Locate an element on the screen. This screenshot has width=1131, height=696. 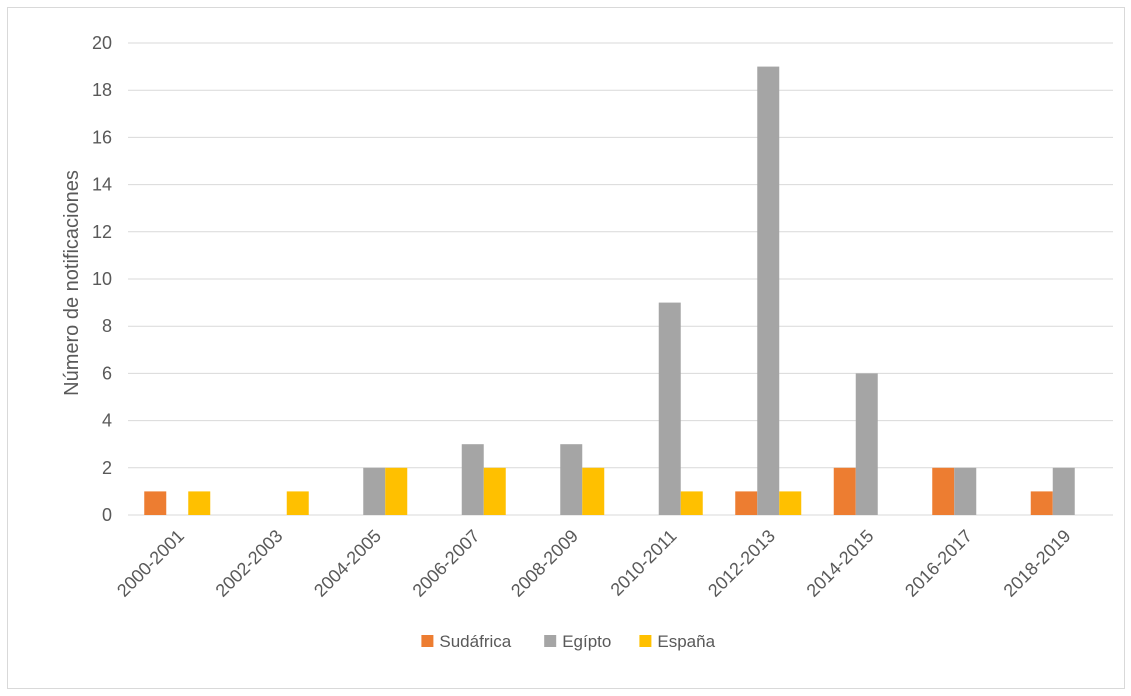
x-tick-label: 2018-2019 is located at coordinates (1037, 563).